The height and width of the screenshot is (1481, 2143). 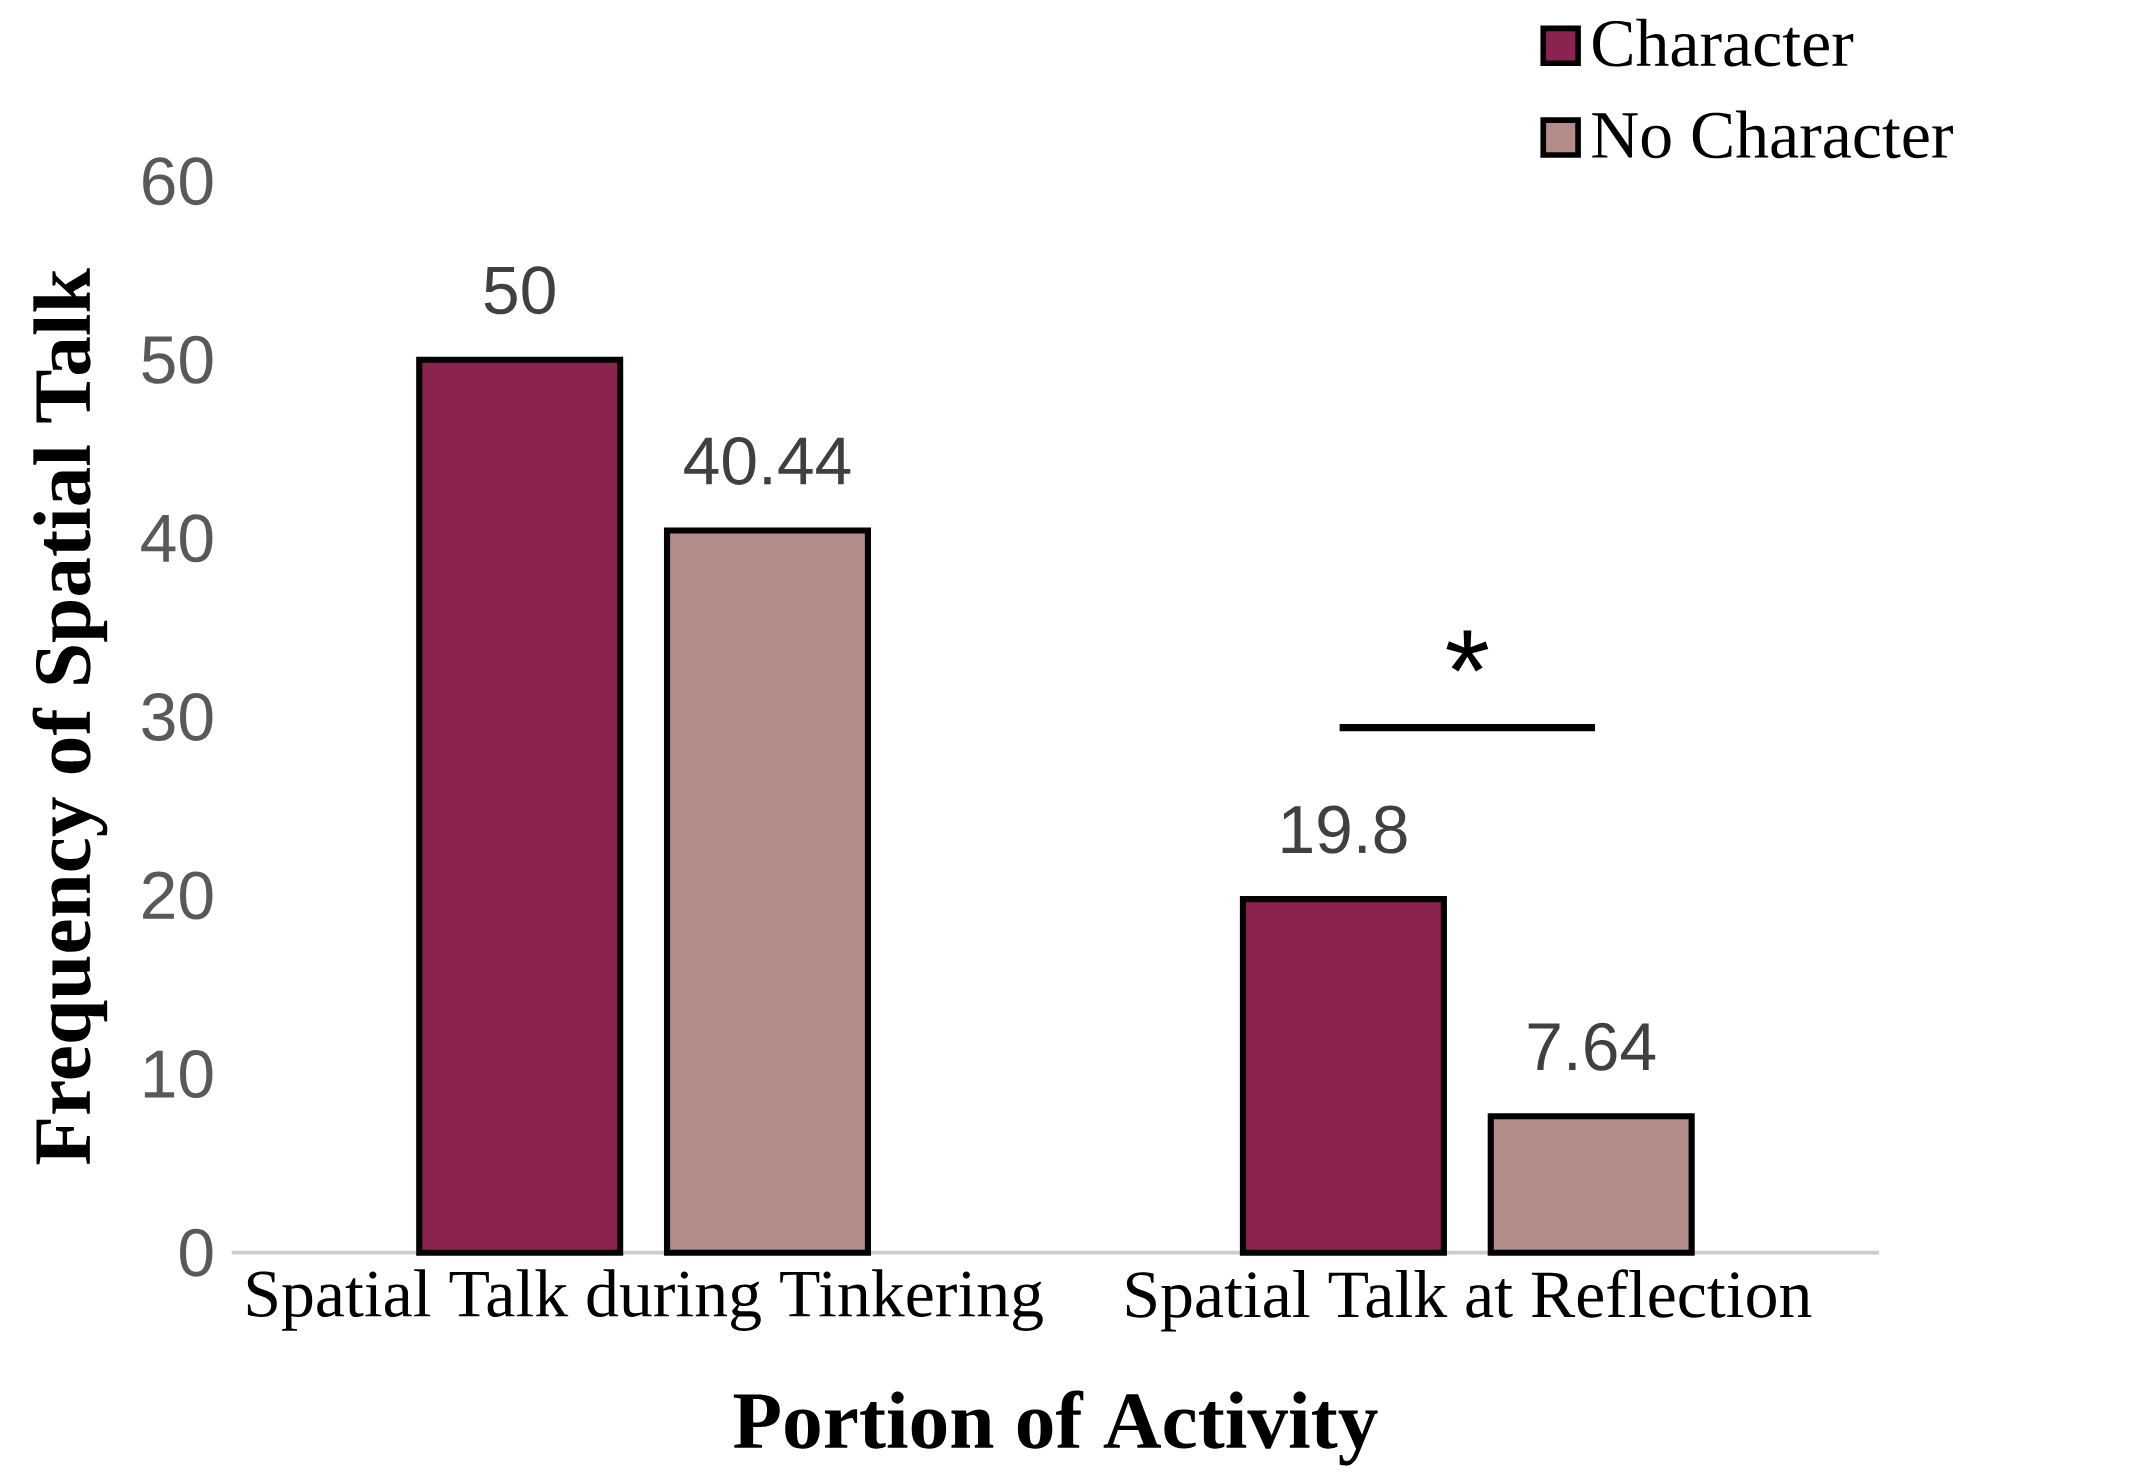 I want to click on y-axis-title: Frequency of Spatial Talk, so click(x=70, y=716).